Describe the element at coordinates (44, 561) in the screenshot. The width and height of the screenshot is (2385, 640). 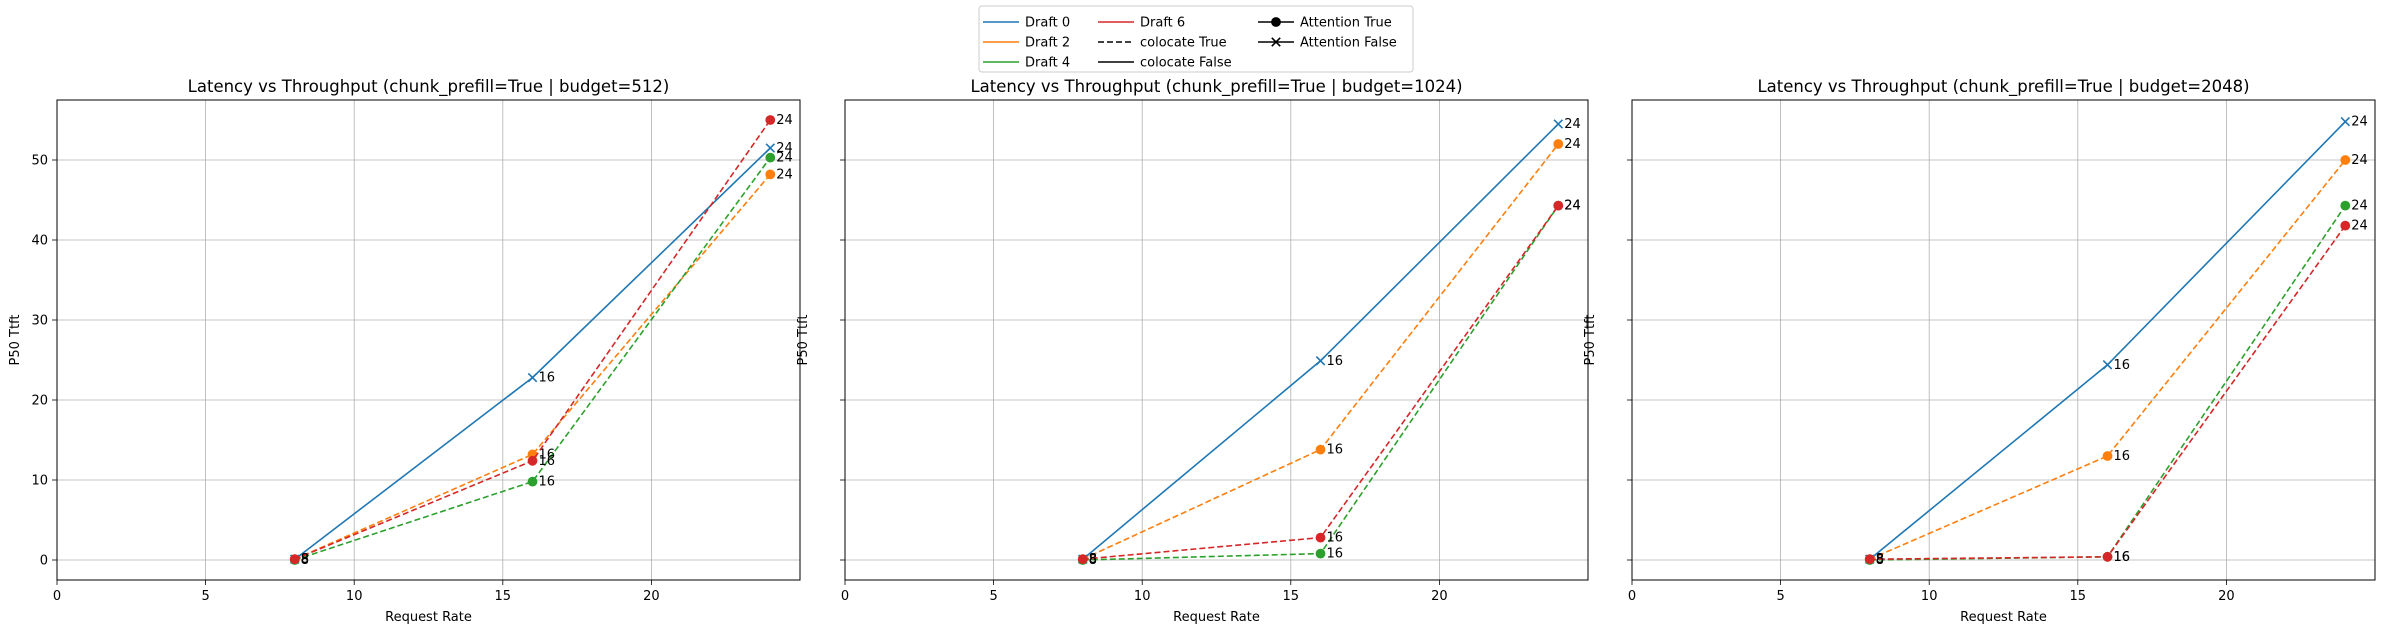
I see `y-tick-label: 0` at that location.